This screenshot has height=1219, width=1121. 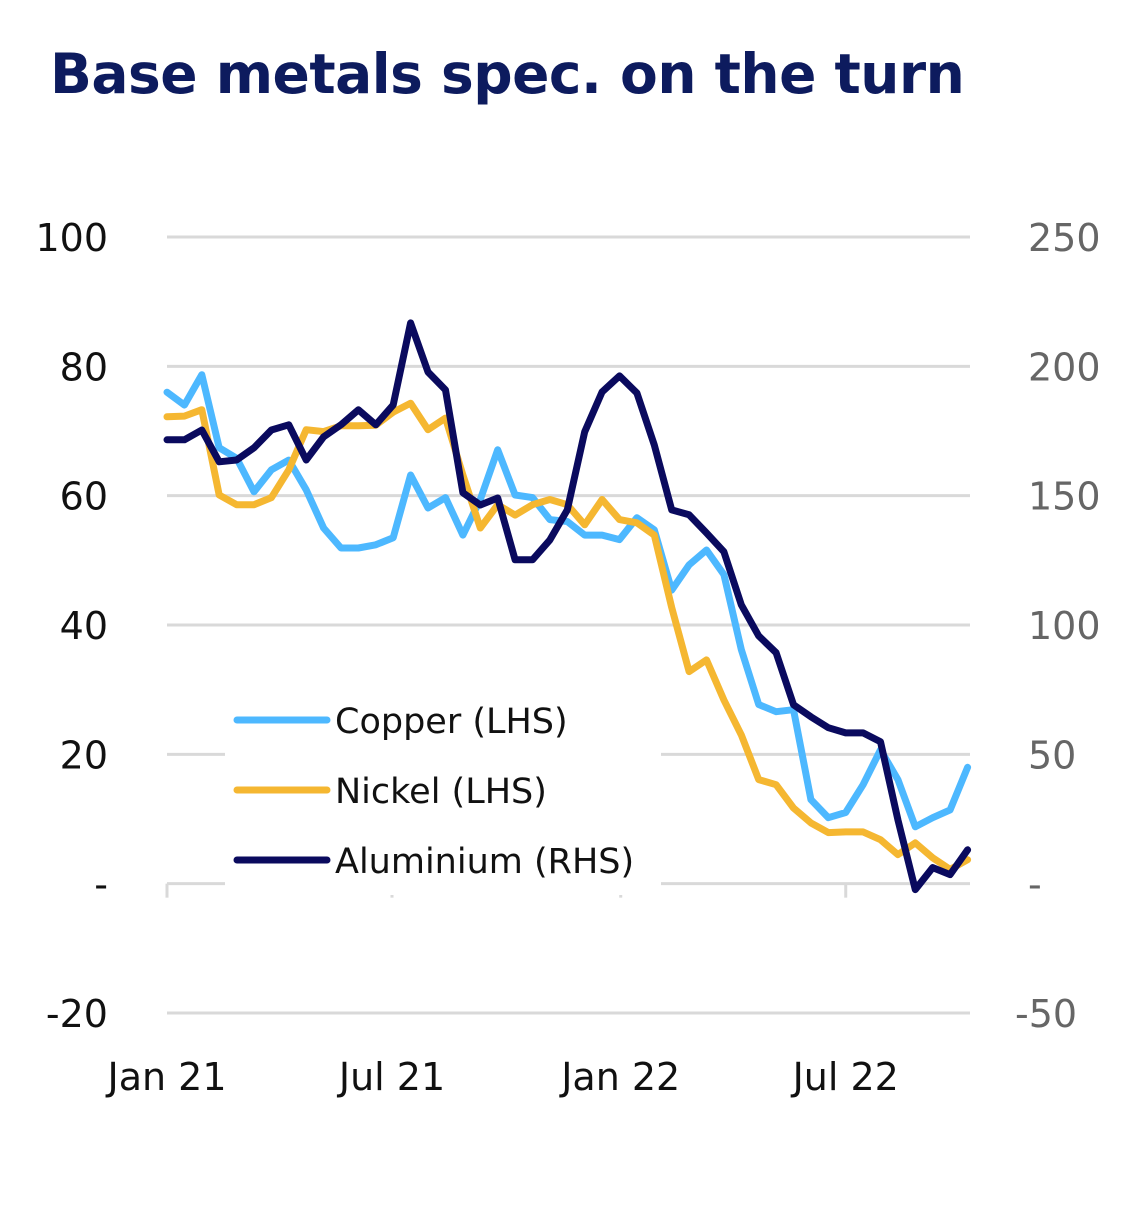 I want to click on right-tick-label: 200, so click(x=1064, y=367).